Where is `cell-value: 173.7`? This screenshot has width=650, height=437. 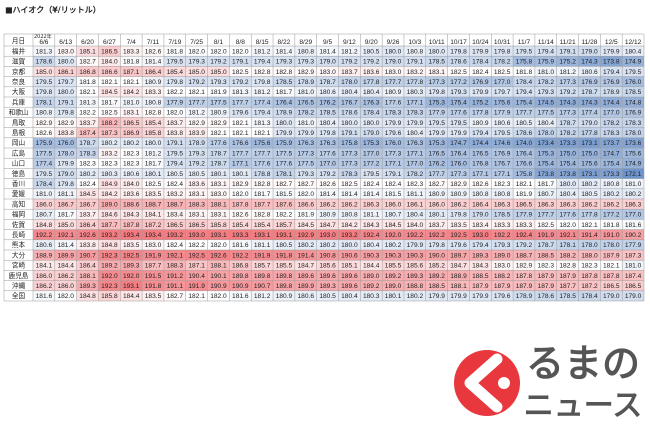 cell-value: 173.7 is located at coordinates (611, 143).